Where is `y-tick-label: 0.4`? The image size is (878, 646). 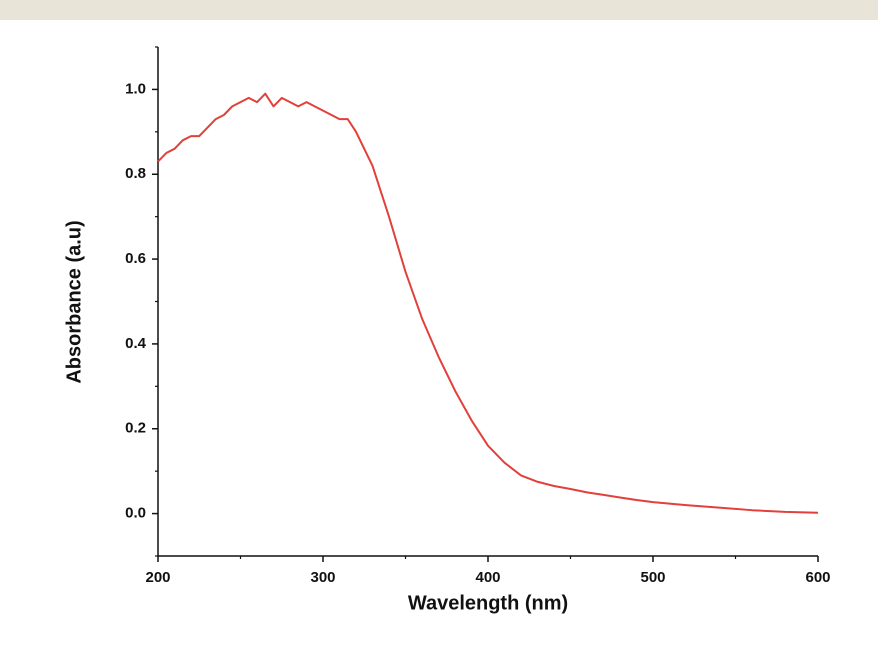
y-tick-label: 0.4 is located at coordinates (136, 343).